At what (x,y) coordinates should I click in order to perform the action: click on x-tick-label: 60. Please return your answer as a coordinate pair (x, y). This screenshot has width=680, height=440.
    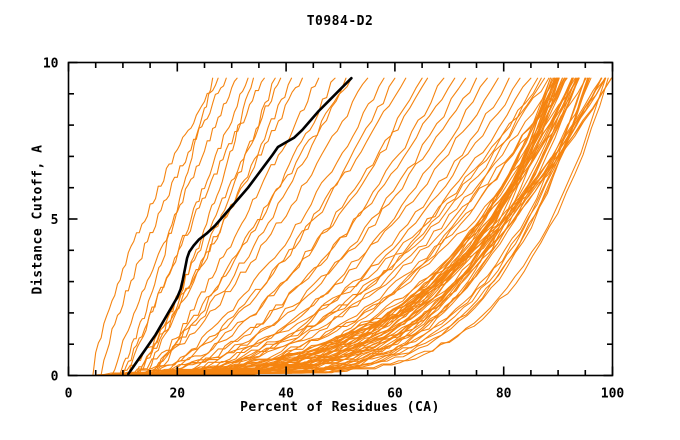
    Looking at the image, I should click on (395, 394).